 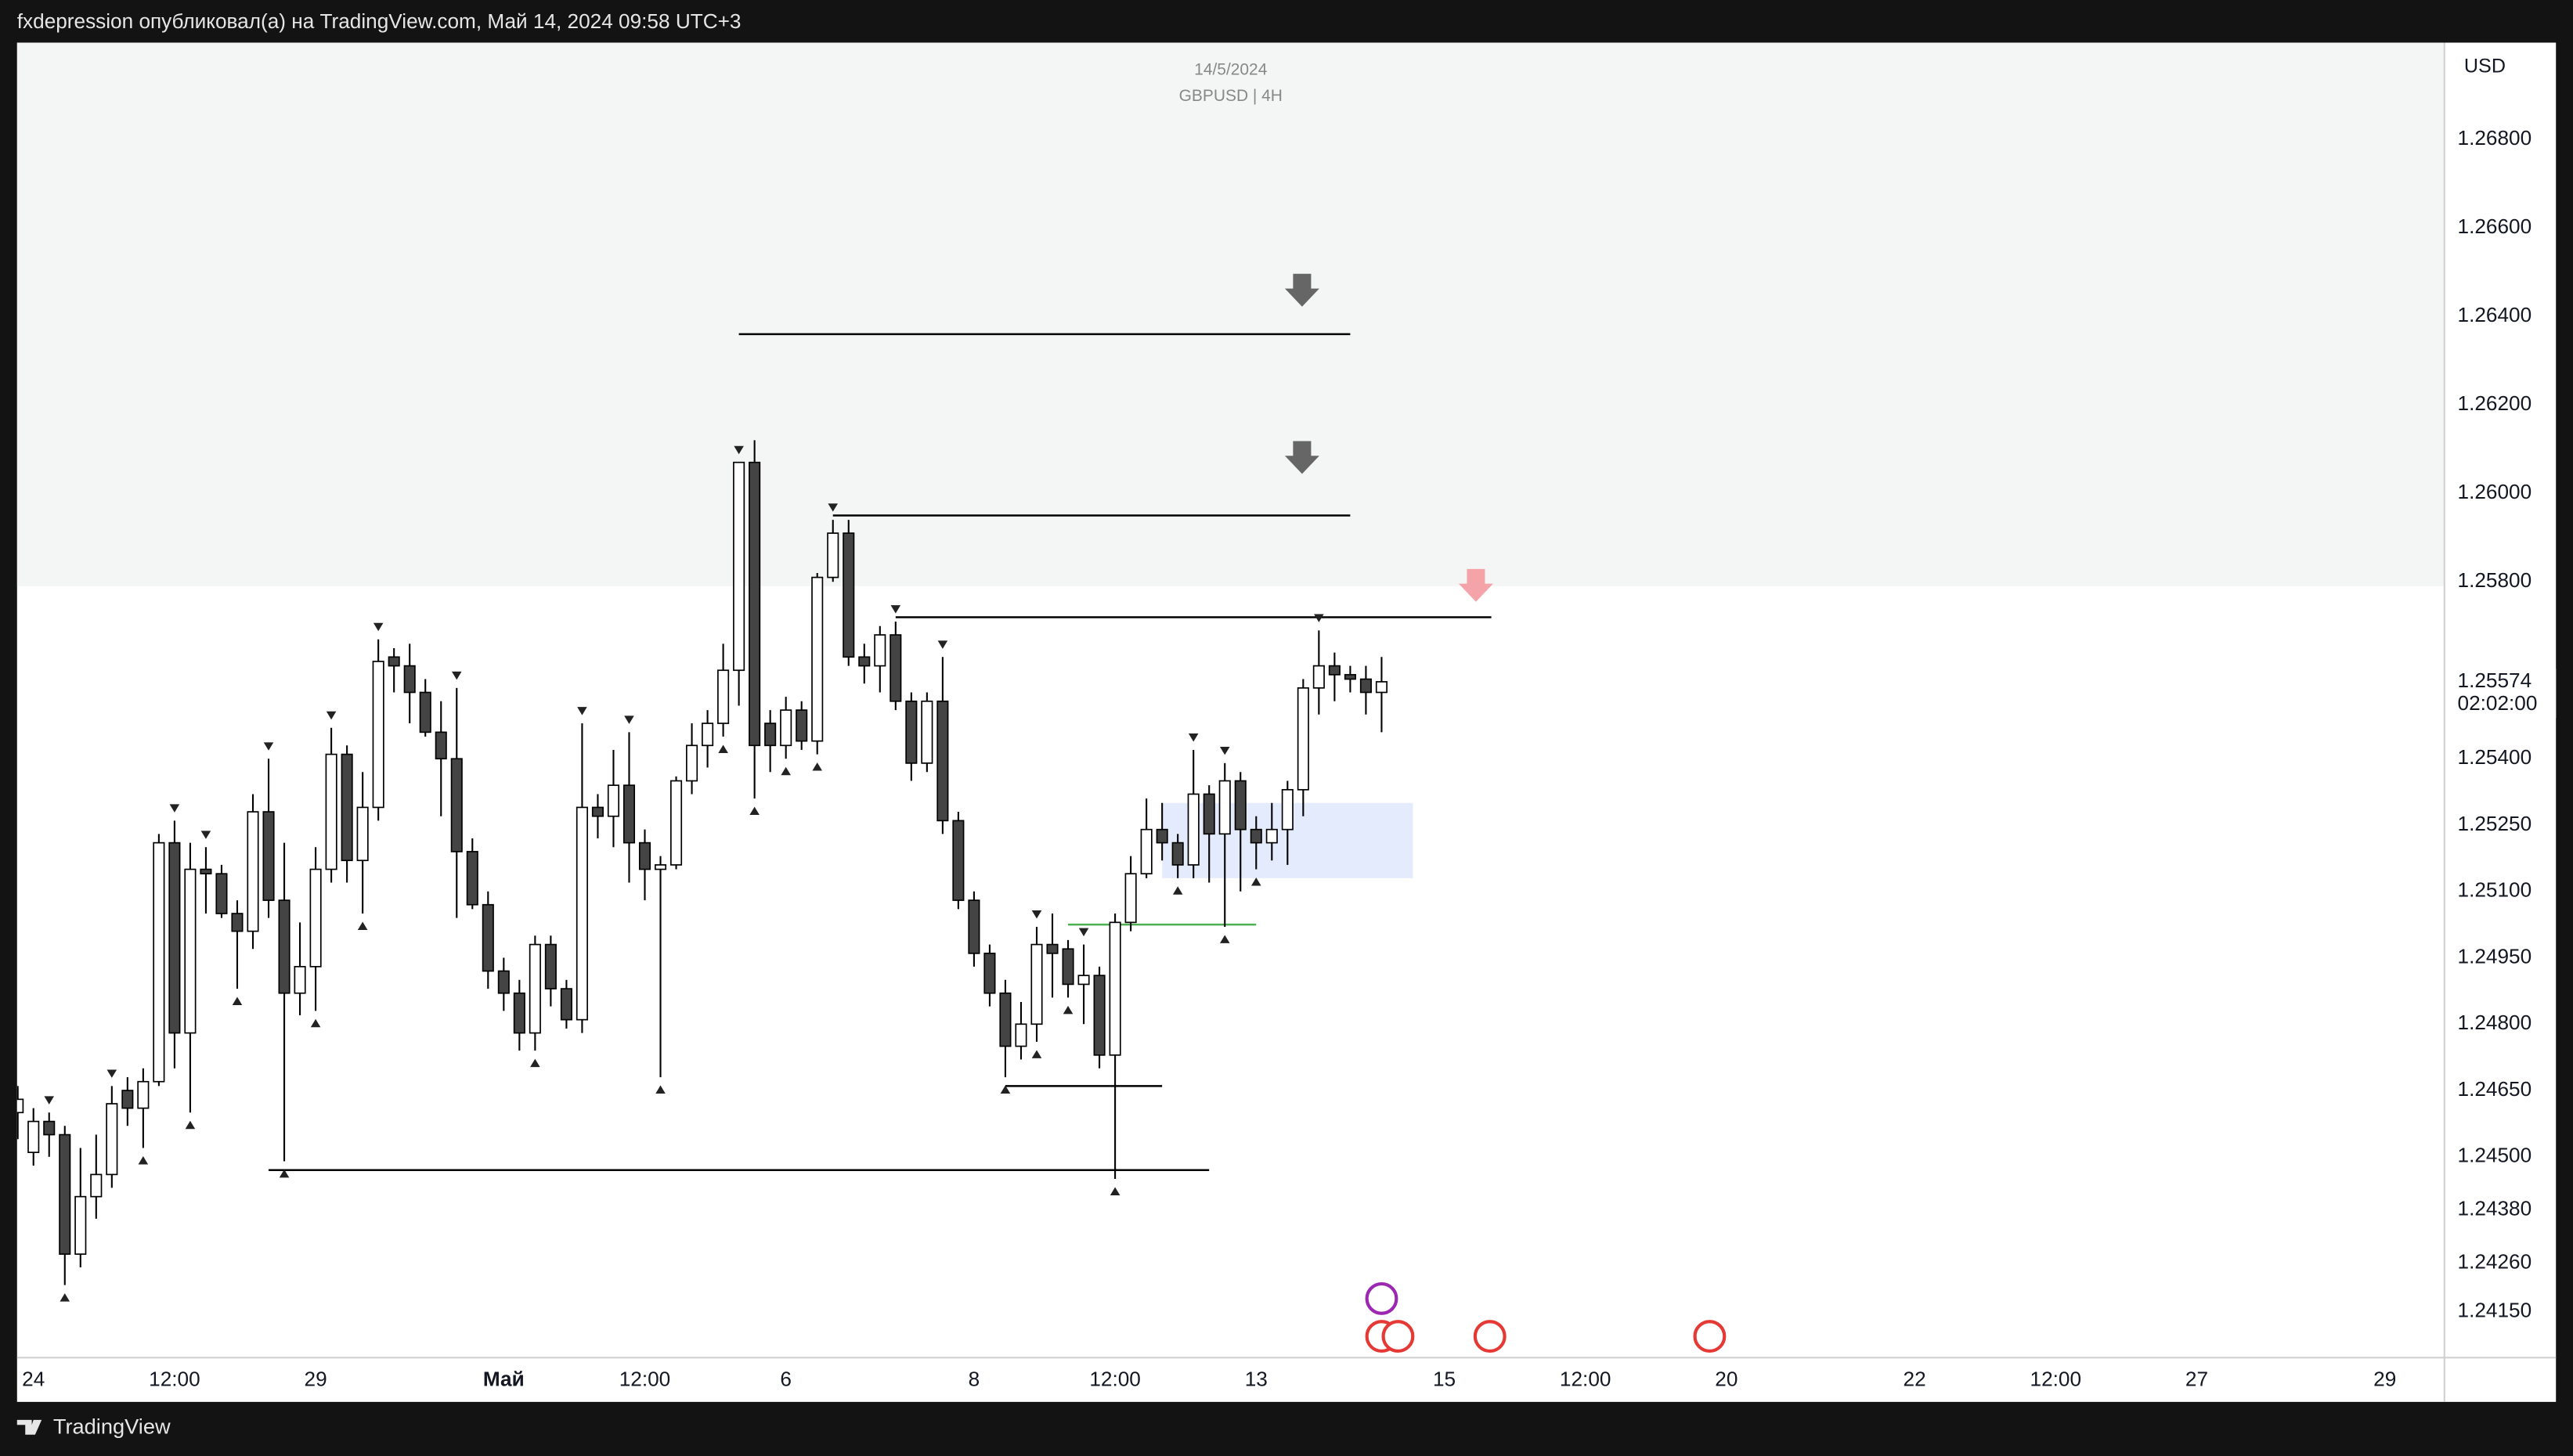 What do you see at coordinates (2495, 1155) in the screenshot?
I see `y-tick-label: 1.24500` at bounding box center [2495, 1155].